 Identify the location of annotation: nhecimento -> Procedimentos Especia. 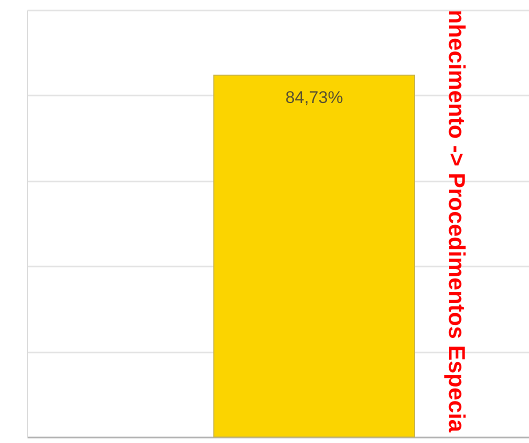
(457, 221).